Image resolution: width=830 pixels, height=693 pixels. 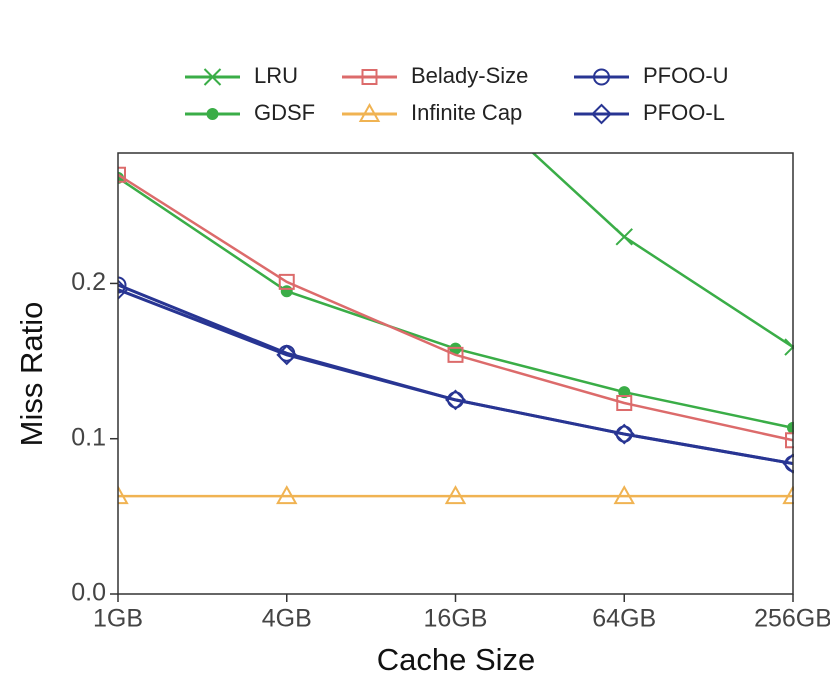 What do you see at coordinates (88, 593) in the screenshot?
I see `y-tick-label: 0.0` at bounding box center [88, 593].